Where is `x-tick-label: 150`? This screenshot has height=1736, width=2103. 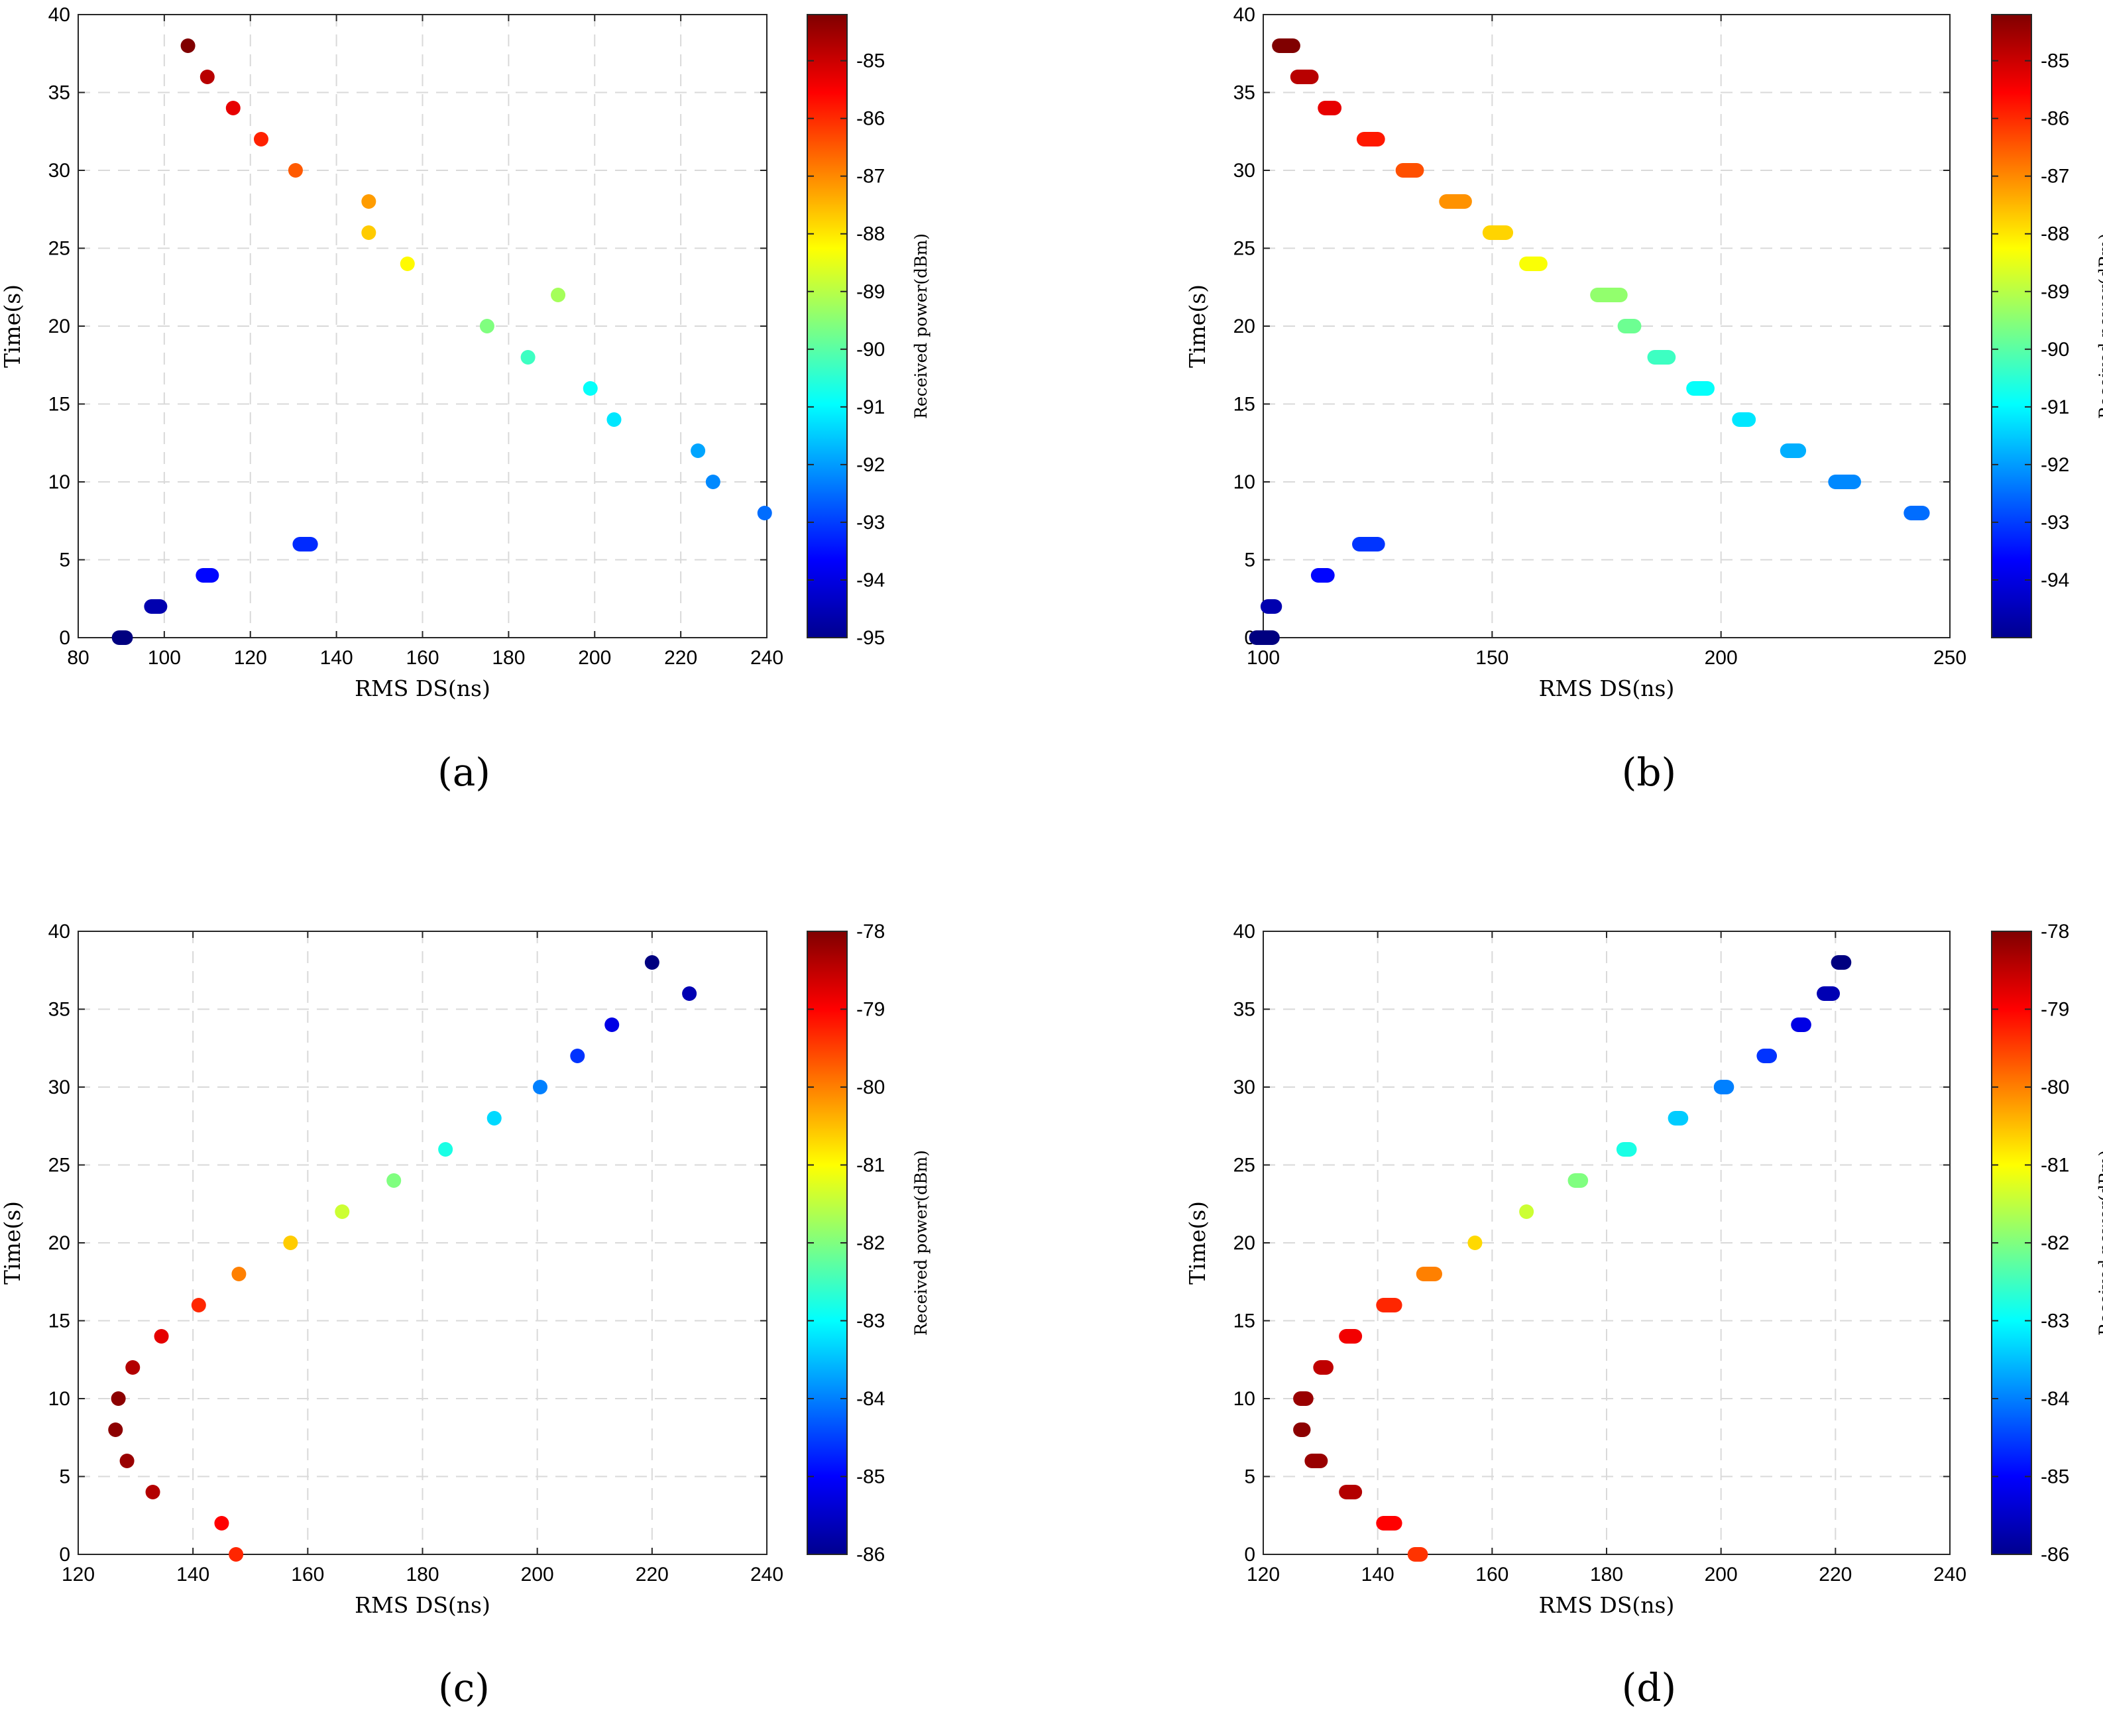 x-tick-label: 150 is located at coordinates (1491, 658).